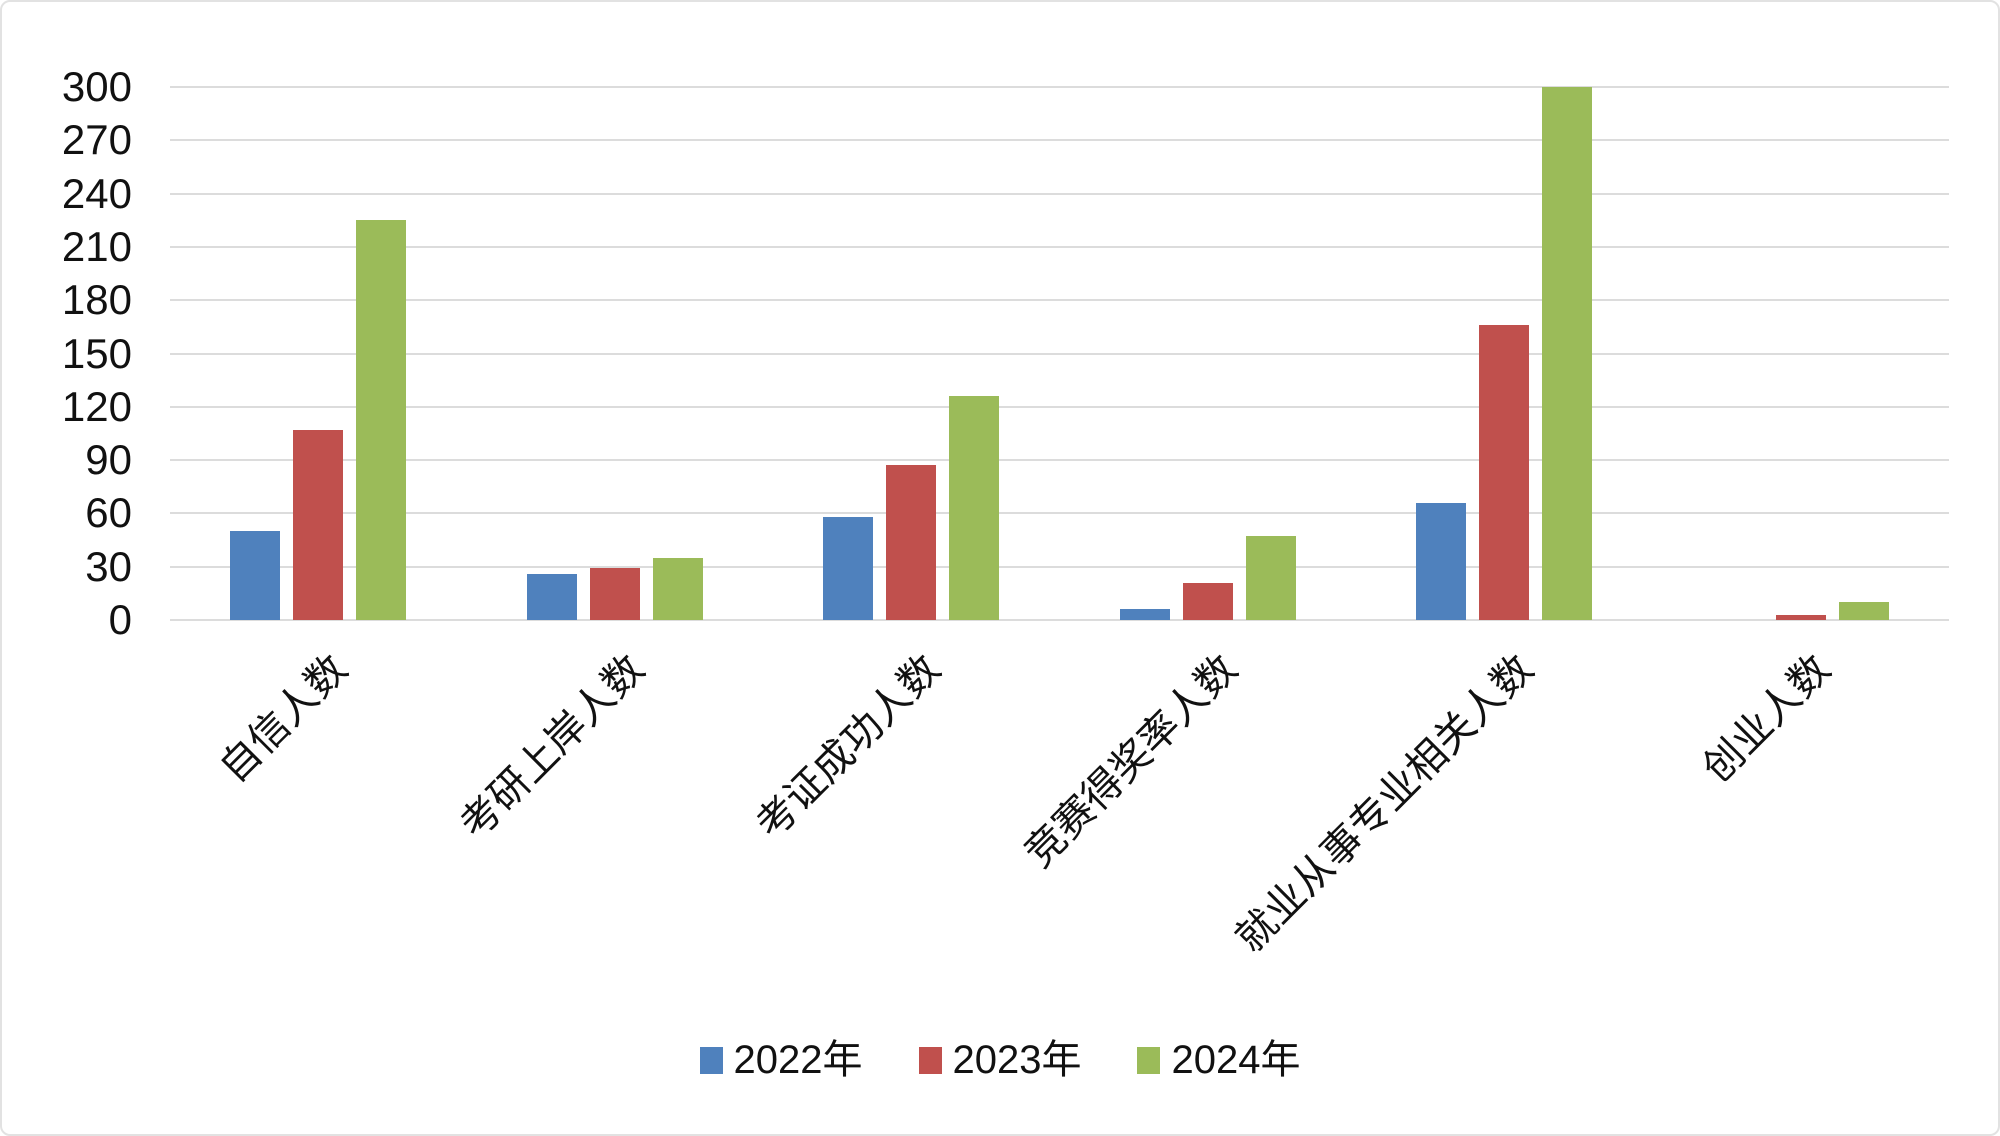  Describe the element at coordinates (96, 86) in the screenshot. I see `y-tick-label: 300` at that location.